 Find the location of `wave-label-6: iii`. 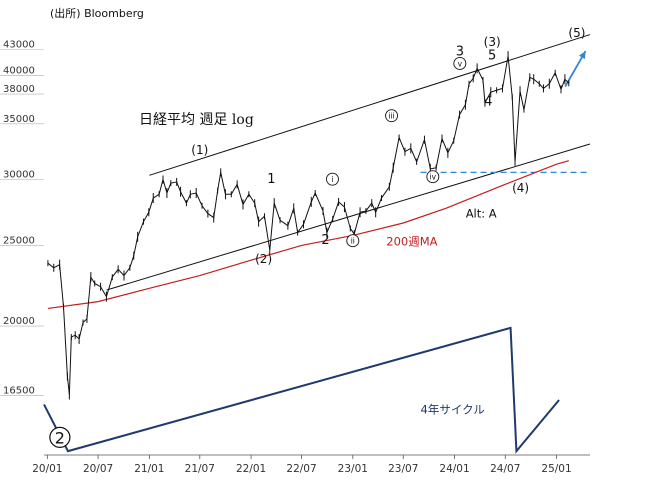

wave-label-6: iii is located at coordinates (391, 116).